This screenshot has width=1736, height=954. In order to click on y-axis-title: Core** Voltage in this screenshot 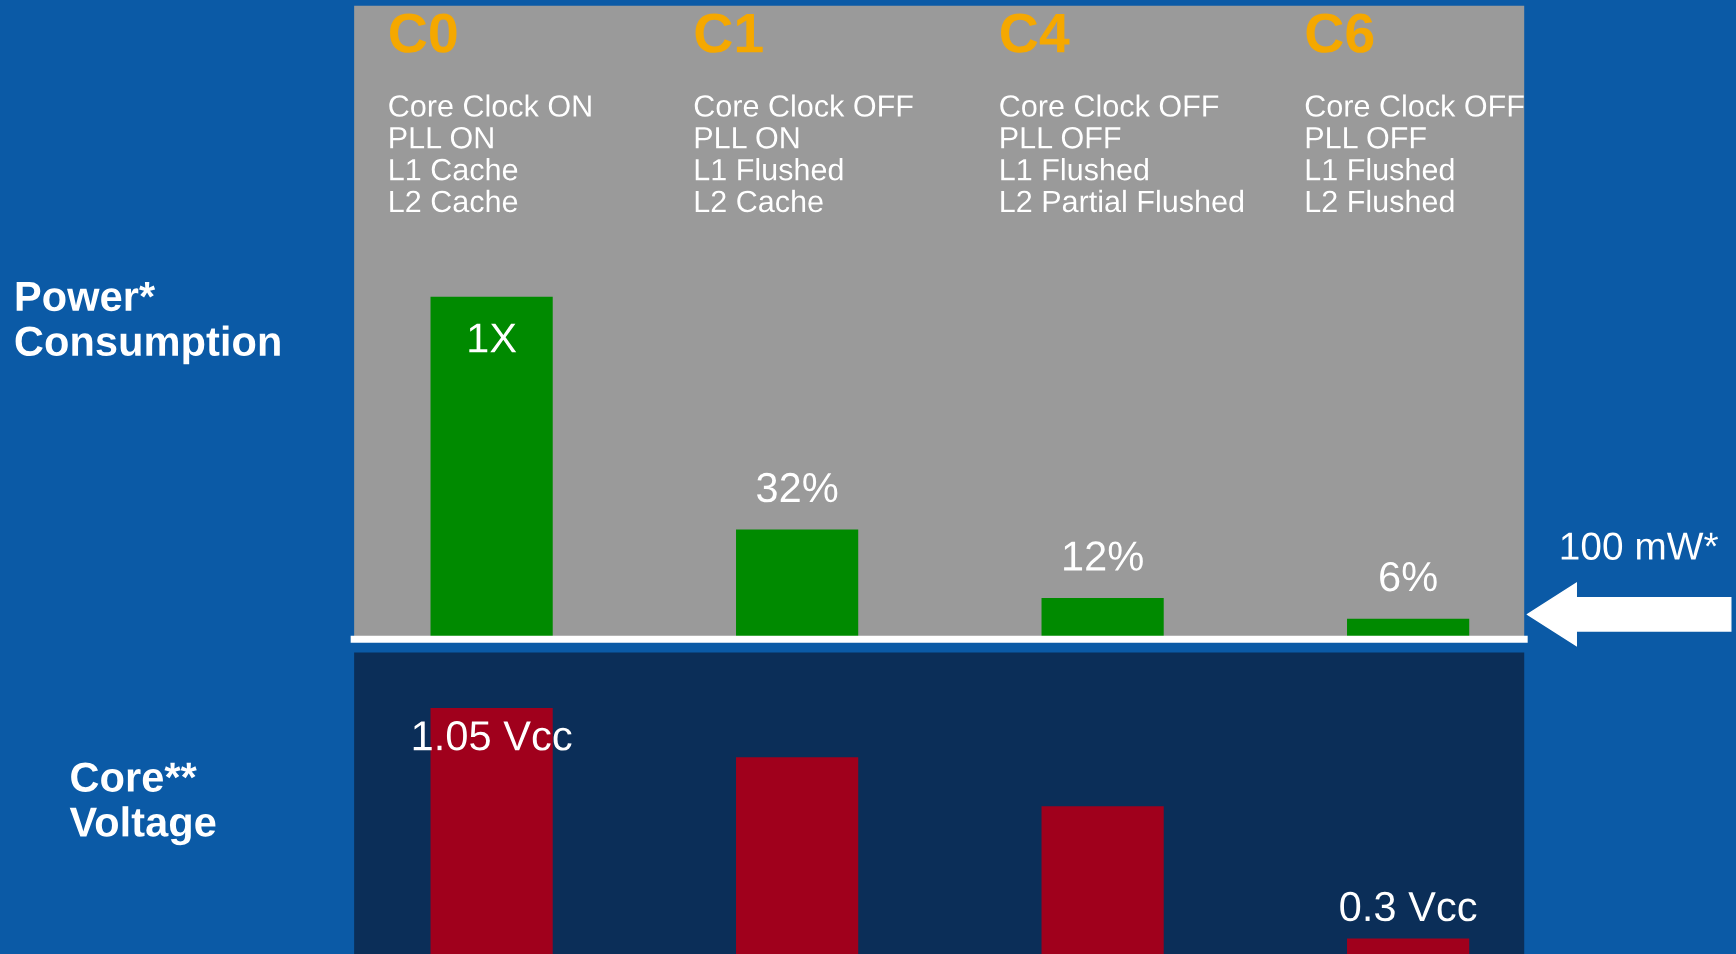, I will do `click(142, 804)`.